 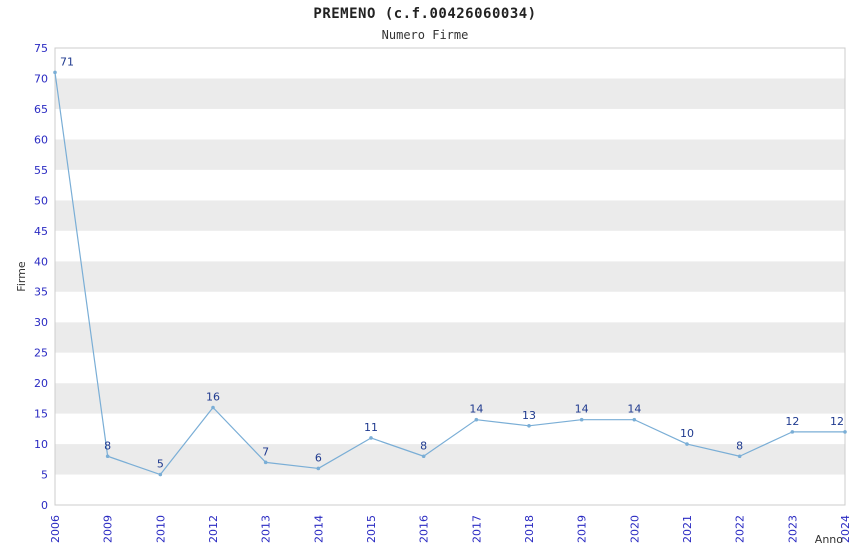 What do you see at coordinates (476, 529) in the screenshot?
I see `x-tick-label: 2017` at bounding box center [476, 529].